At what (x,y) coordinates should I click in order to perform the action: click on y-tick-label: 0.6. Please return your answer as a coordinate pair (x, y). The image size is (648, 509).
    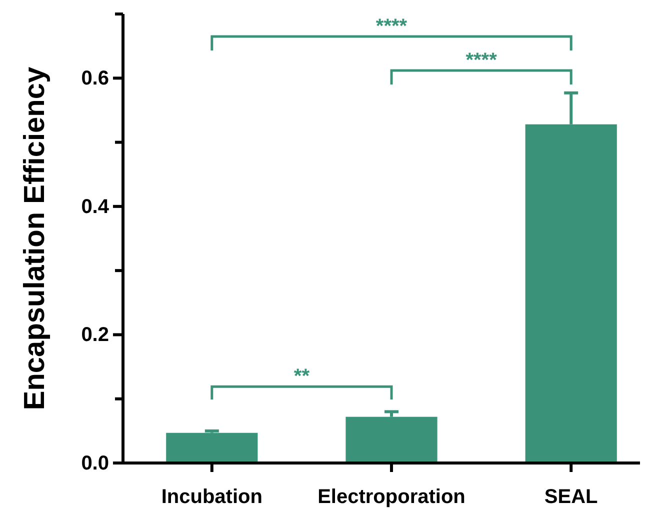
    Looking at the image, I should click on (95, 79).